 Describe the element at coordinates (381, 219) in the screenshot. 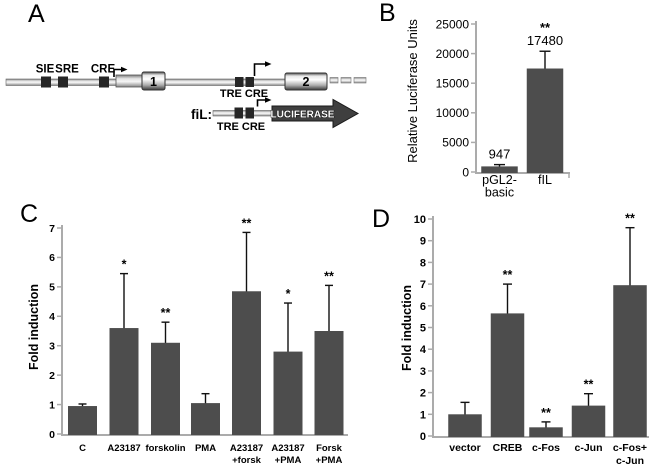

I see `panel-d-letter: D` at that location.